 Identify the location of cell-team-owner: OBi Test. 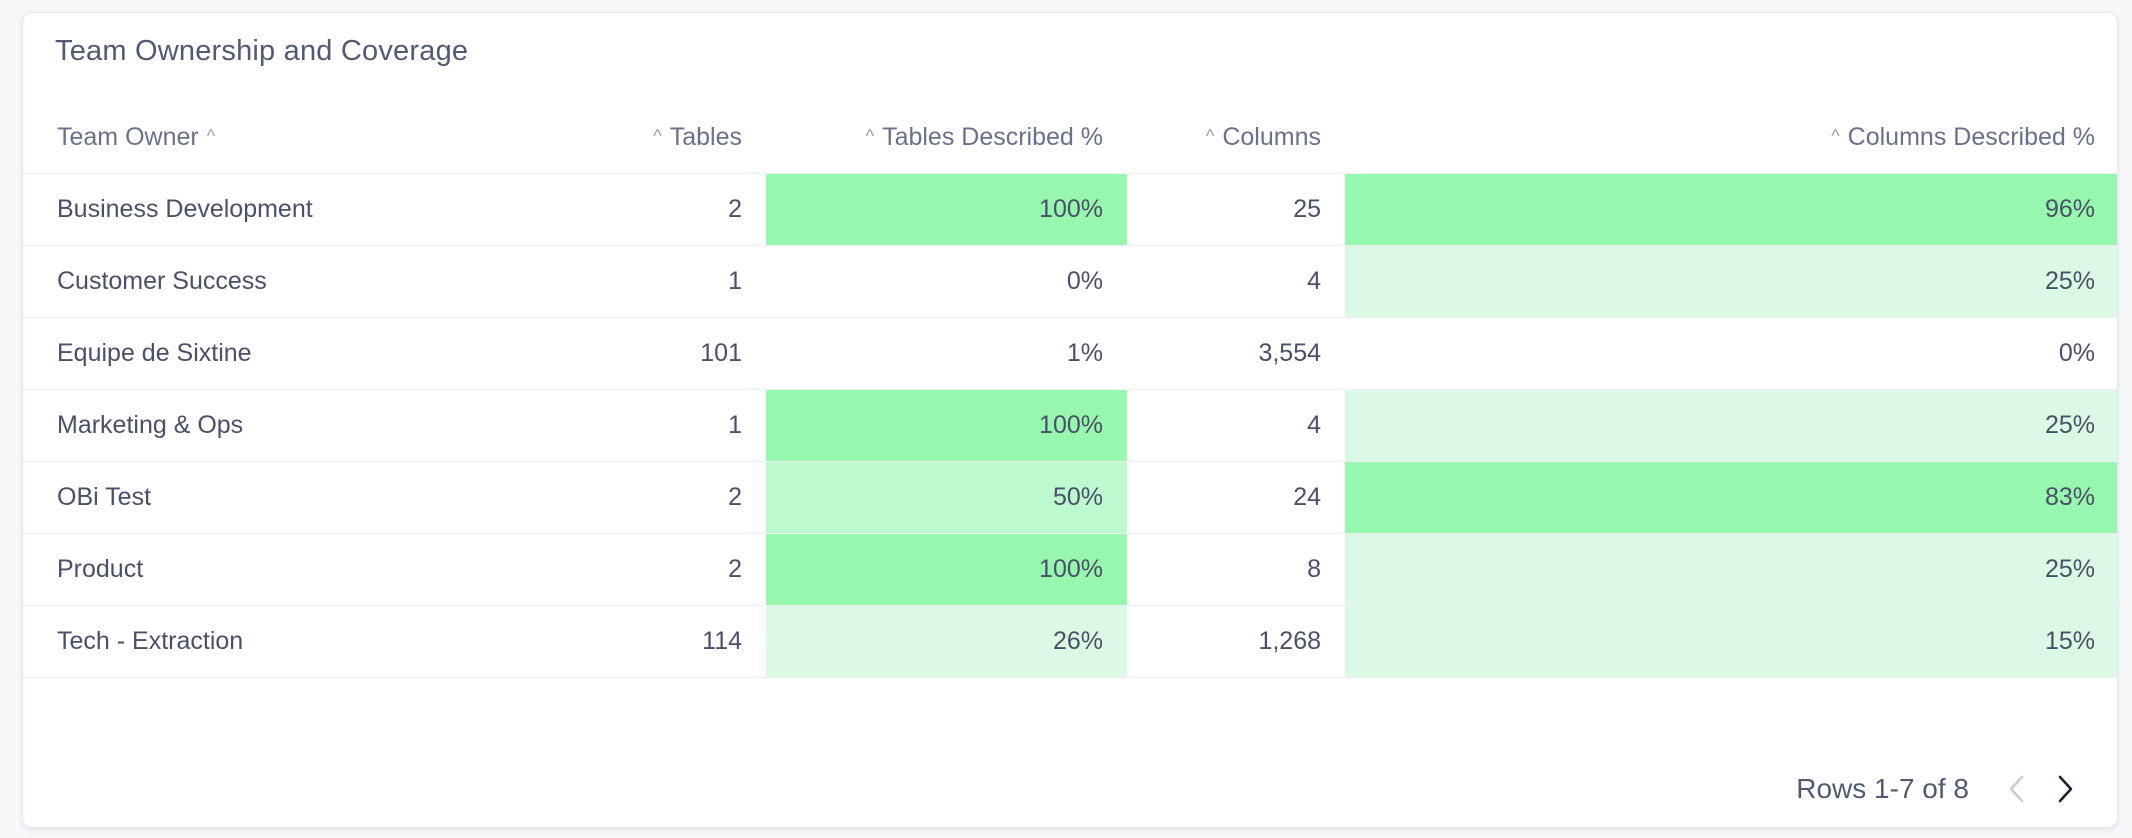
(303, 497).